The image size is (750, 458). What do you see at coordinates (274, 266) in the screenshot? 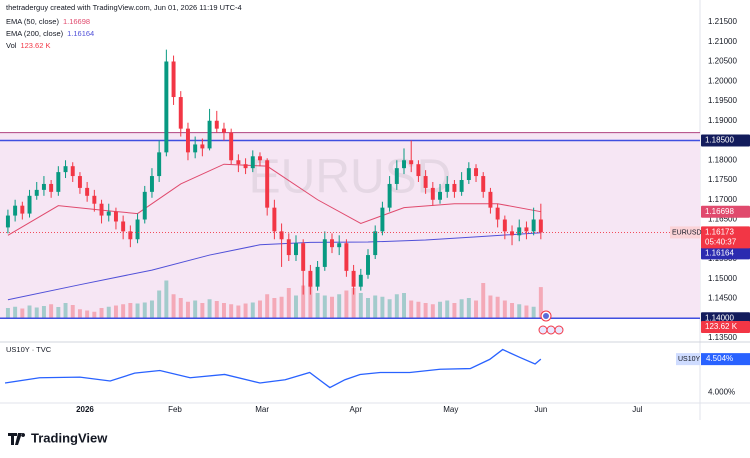
I see `ema-line` at bounding box center [274, 266].